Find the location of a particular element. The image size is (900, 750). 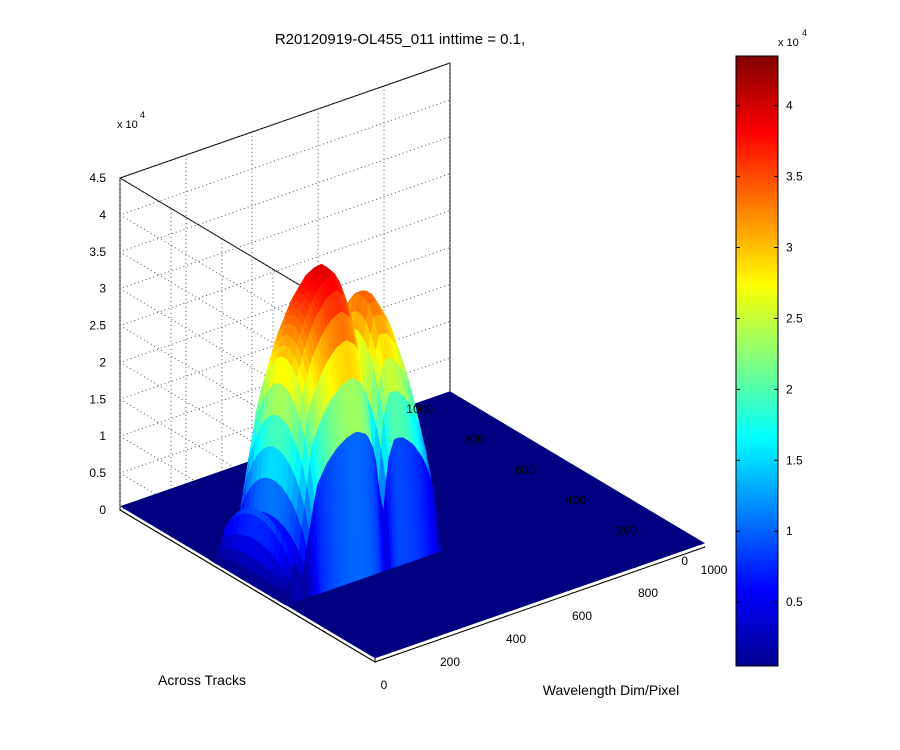

z-tick-label: 1.5 is located at coordinates (97, 399).